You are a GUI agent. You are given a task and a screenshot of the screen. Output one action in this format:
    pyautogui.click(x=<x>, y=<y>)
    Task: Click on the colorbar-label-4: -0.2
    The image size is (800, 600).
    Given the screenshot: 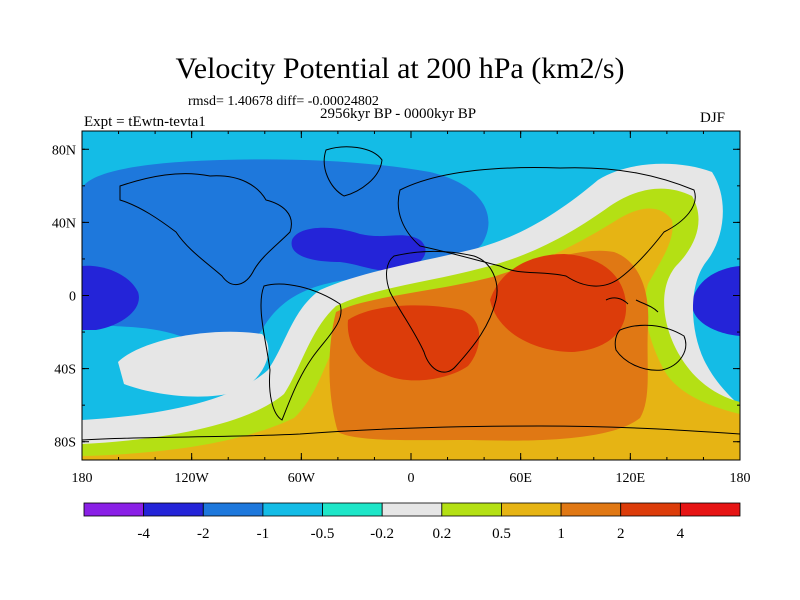 What is the action you would take?
    pyautogui.click(x=382, y=534)
    